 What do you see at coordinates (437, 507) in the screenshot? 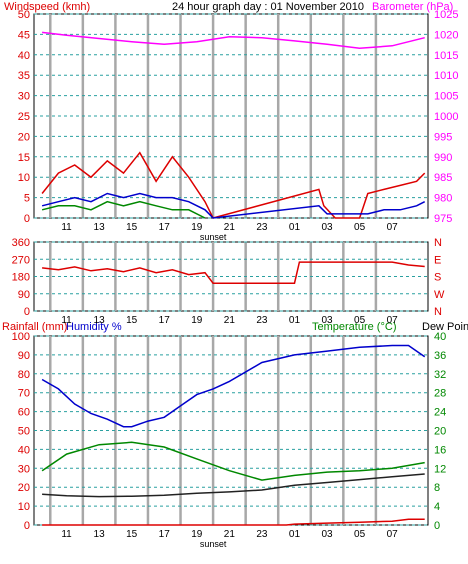
I see `panel3-right-tick-label: 4` at bounding box center [437, 507].